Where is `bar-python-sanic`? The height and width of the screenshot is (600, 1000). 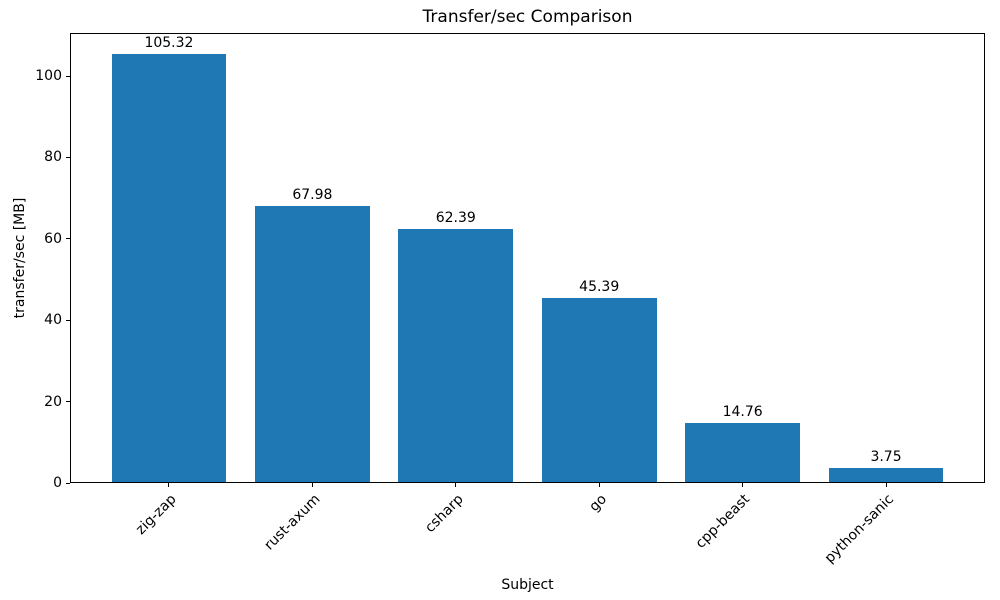 bar-python-sanic is located at coordinates (886, 474).